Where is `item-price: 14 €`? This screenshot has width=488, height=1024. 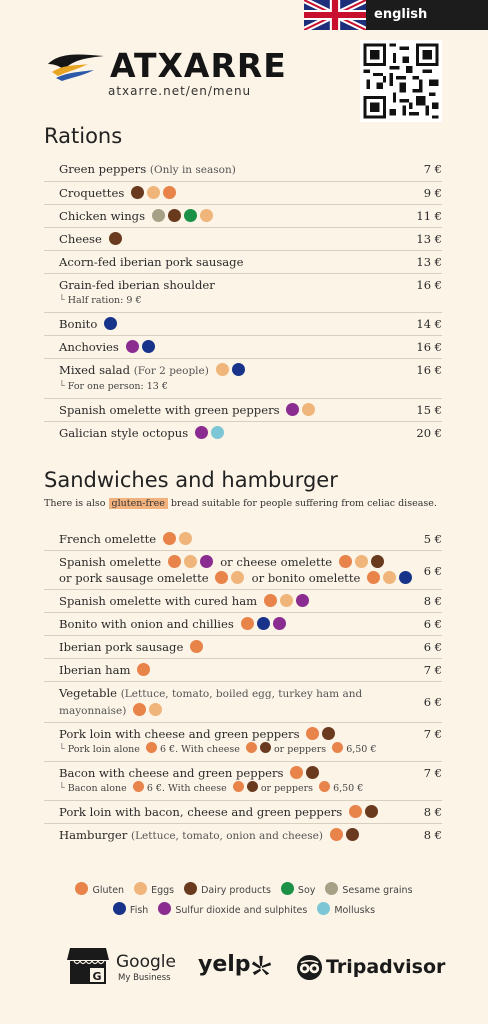
item-price: 14 € is located at coordinates (429, 324).